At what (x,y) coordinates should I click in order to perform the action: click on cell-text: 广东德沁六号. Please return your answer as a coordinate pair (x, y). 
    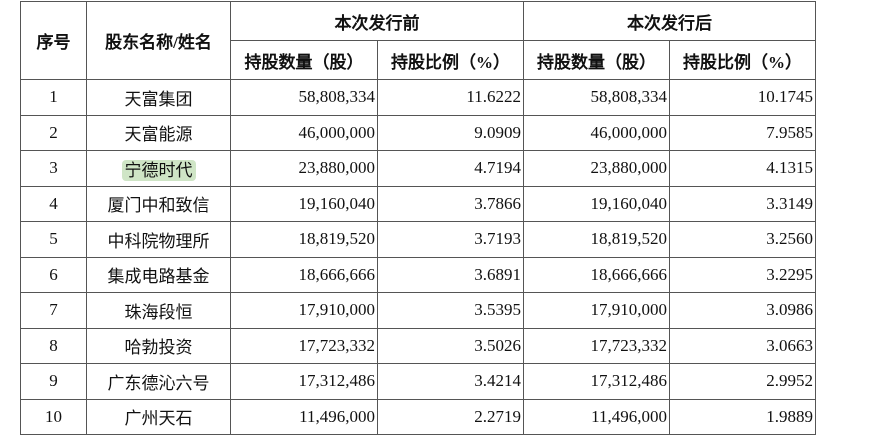
    Looking at the image, I should click on (158, 383).